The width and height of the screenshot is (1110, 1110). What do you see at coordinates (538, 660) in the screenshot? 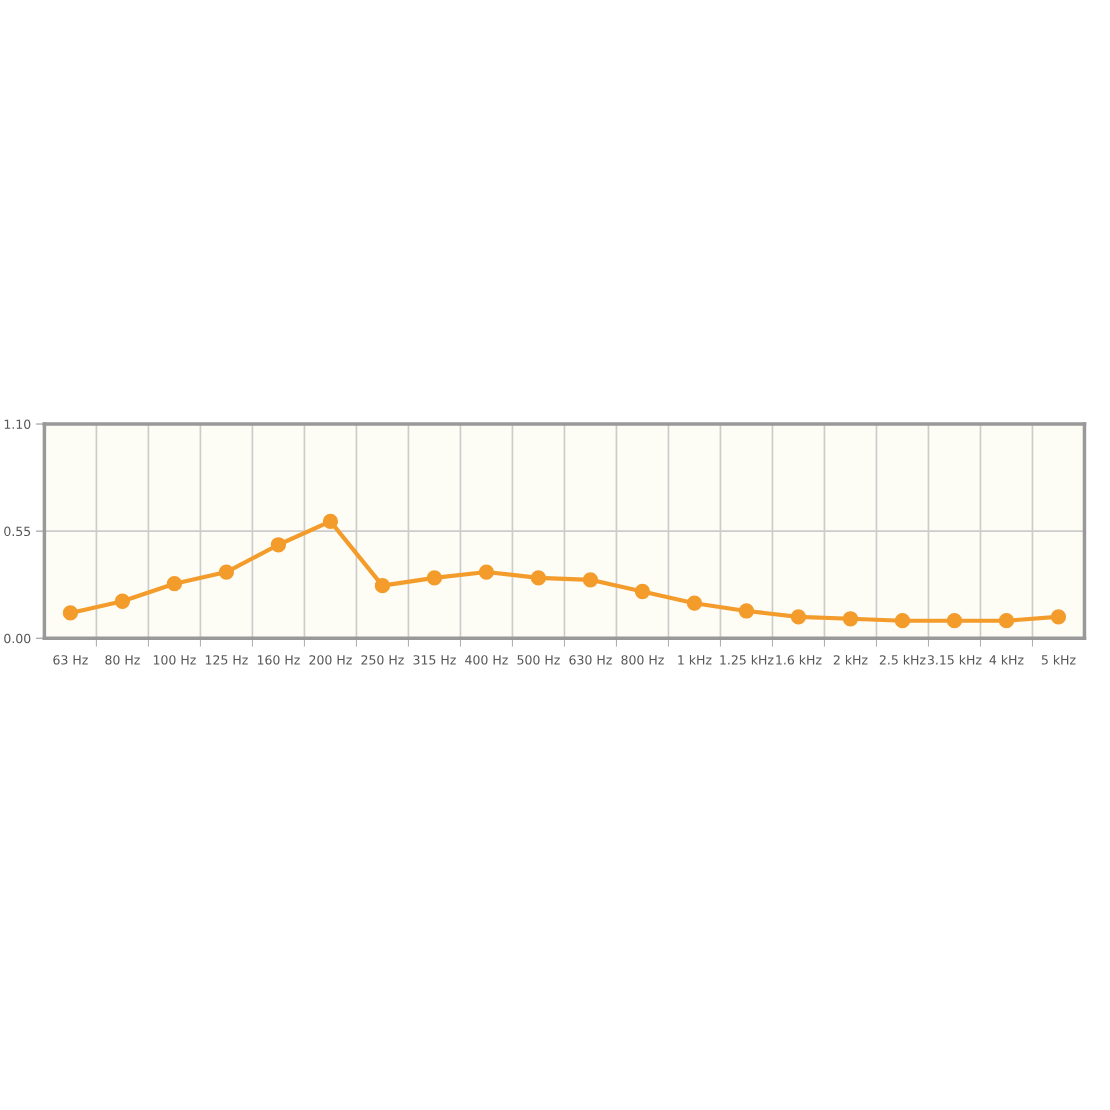
I see `x-tick-label: 500 Hz` at bounding box center [538, 660].